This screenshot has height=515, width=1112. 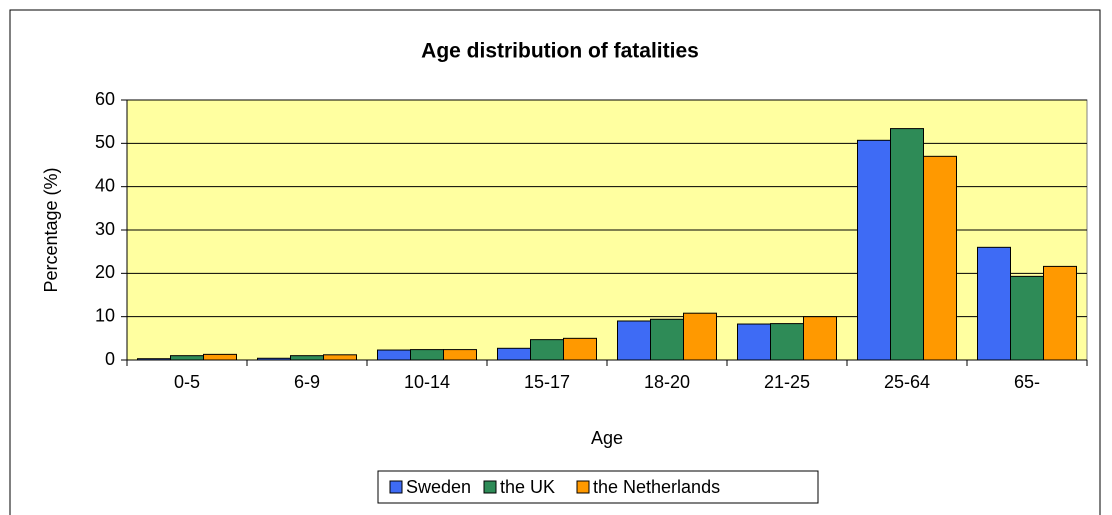 I want to click on y-tick-label: 20, so click(x=105, y=272).